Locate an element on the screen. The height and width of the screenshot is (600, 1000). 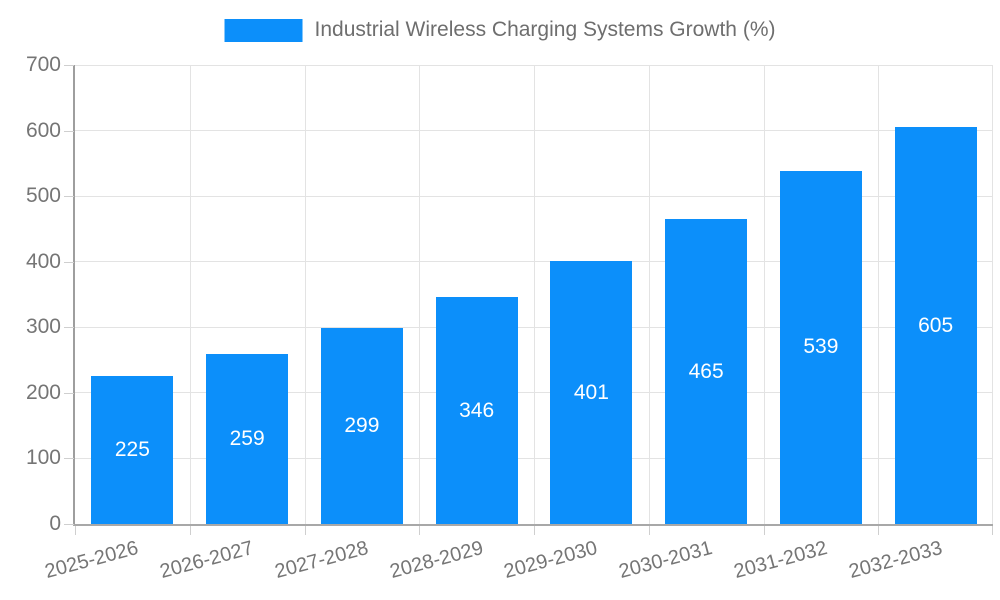
bar-value-label: 539 is located at coordinates (821, 347).